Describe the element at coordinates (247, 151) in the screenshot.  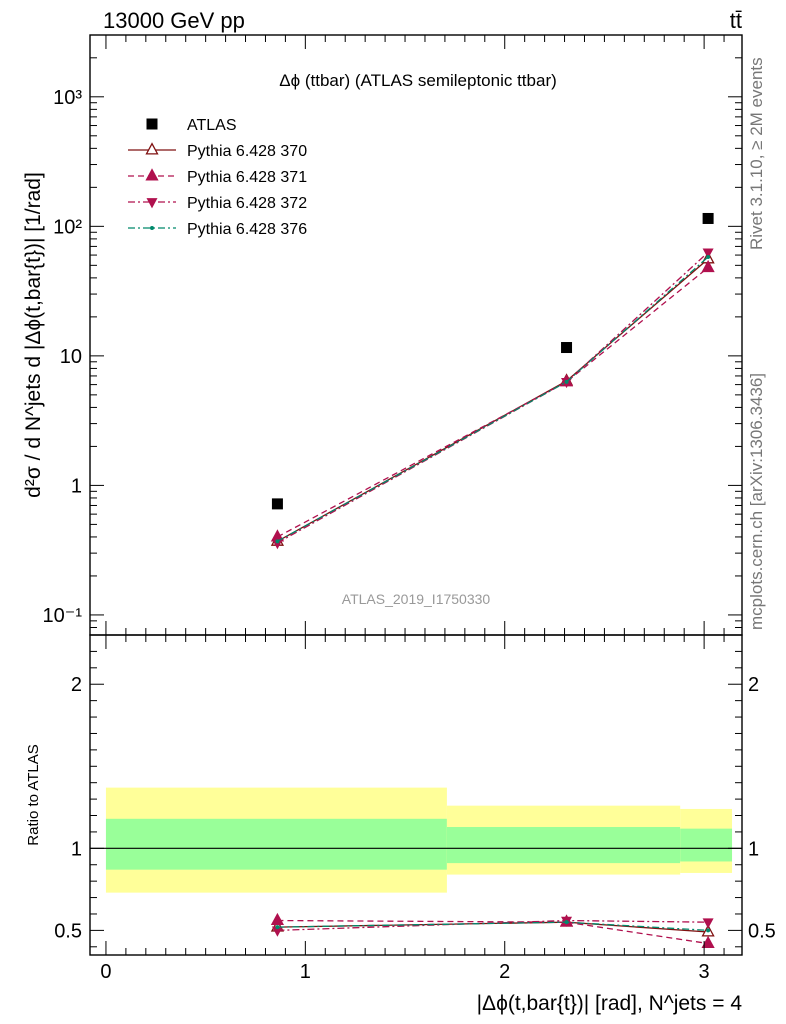
I see `legend-label: Pythia 6.428 370` at that location.